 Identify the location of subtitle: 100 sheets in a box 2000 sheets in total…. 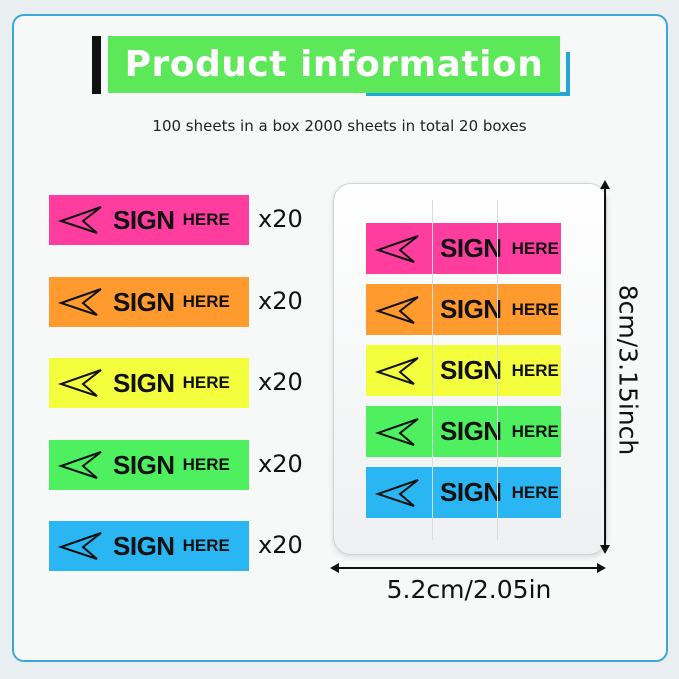
(339, 126).